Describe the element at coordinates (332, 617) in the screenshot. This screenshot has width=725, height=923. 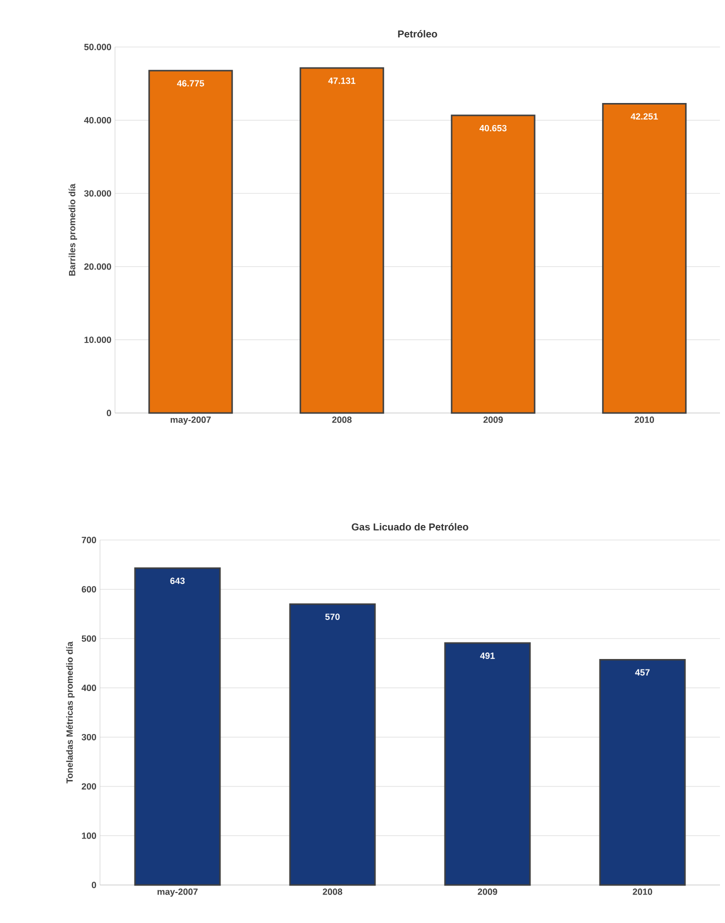
I see `data-label: 570` at that location.